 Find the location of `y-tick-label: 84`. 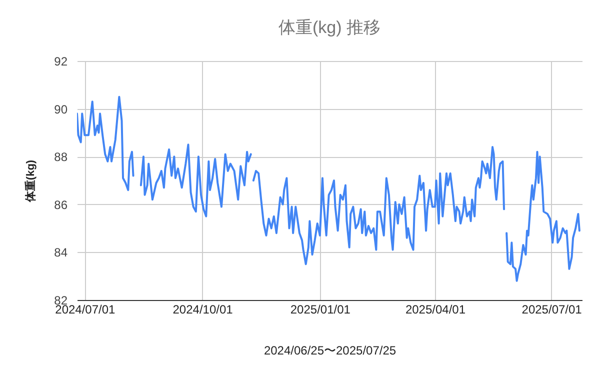

y-tick-label: 84 is located at coordinates (61, 253).